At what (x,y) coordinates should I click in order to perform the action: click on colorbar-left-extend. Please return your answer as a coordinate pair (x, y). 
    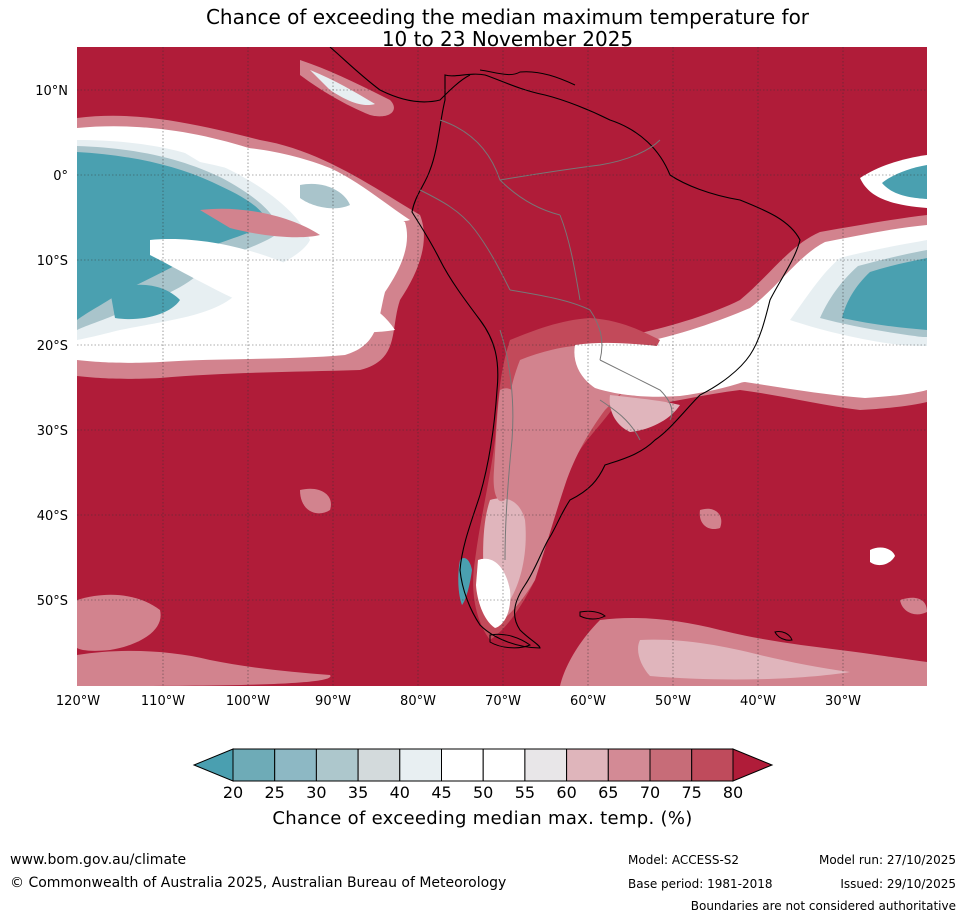
    Looking at the image, I should click on (213, 765).